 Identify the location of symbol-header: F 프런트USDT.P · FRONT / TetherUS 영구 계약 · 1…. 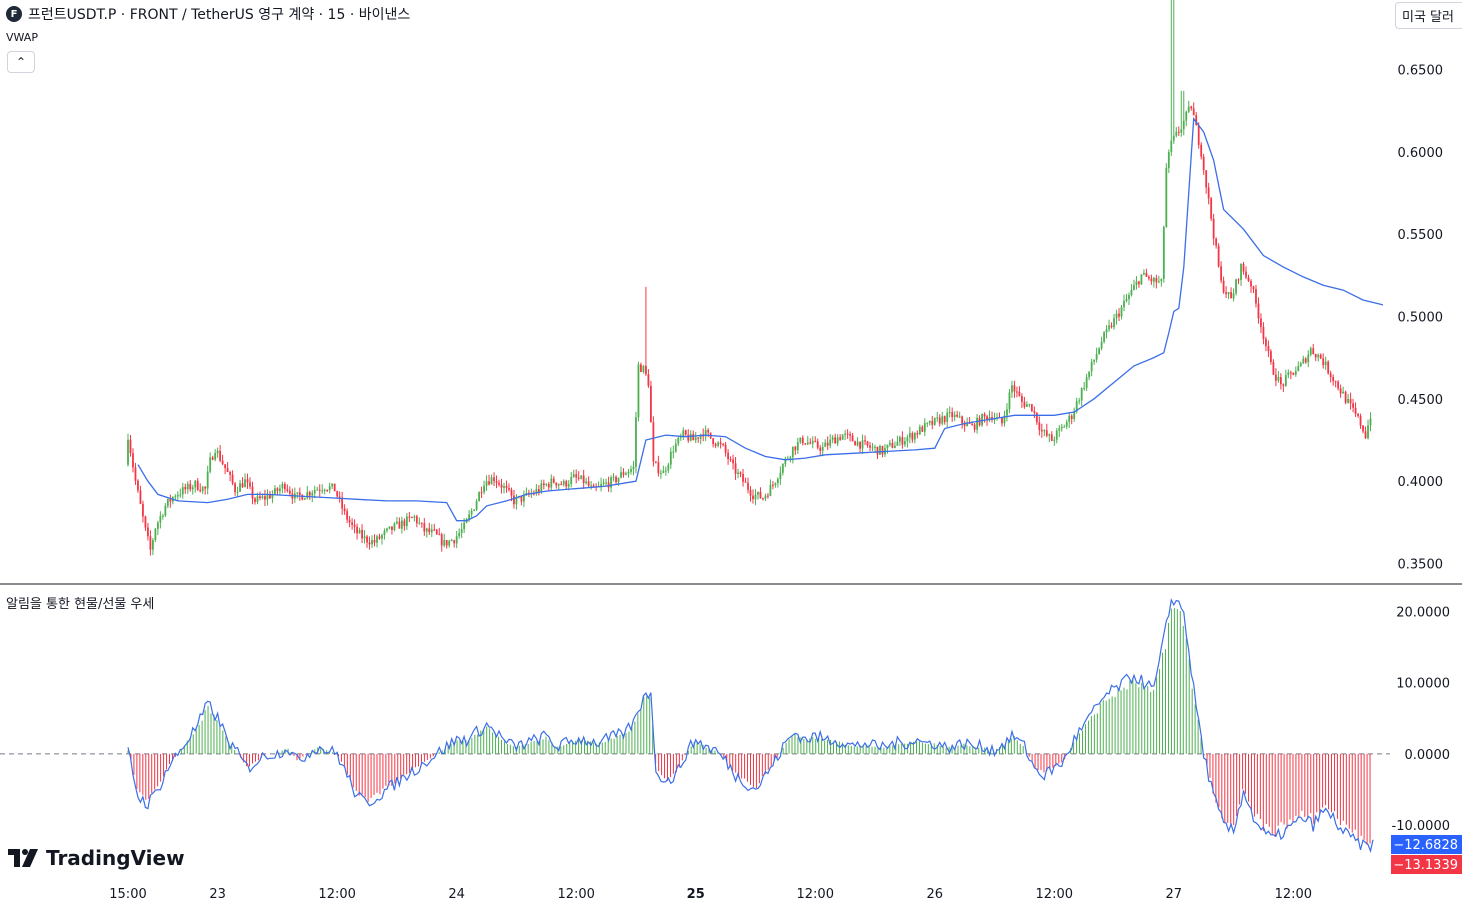
(208, 14).